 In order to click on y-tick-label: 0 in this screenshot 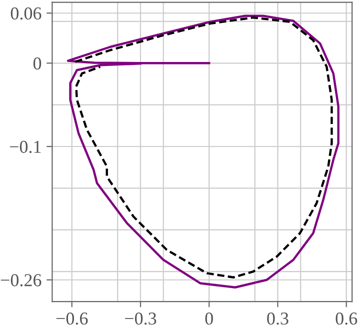, I will do `click(37, 63)`.